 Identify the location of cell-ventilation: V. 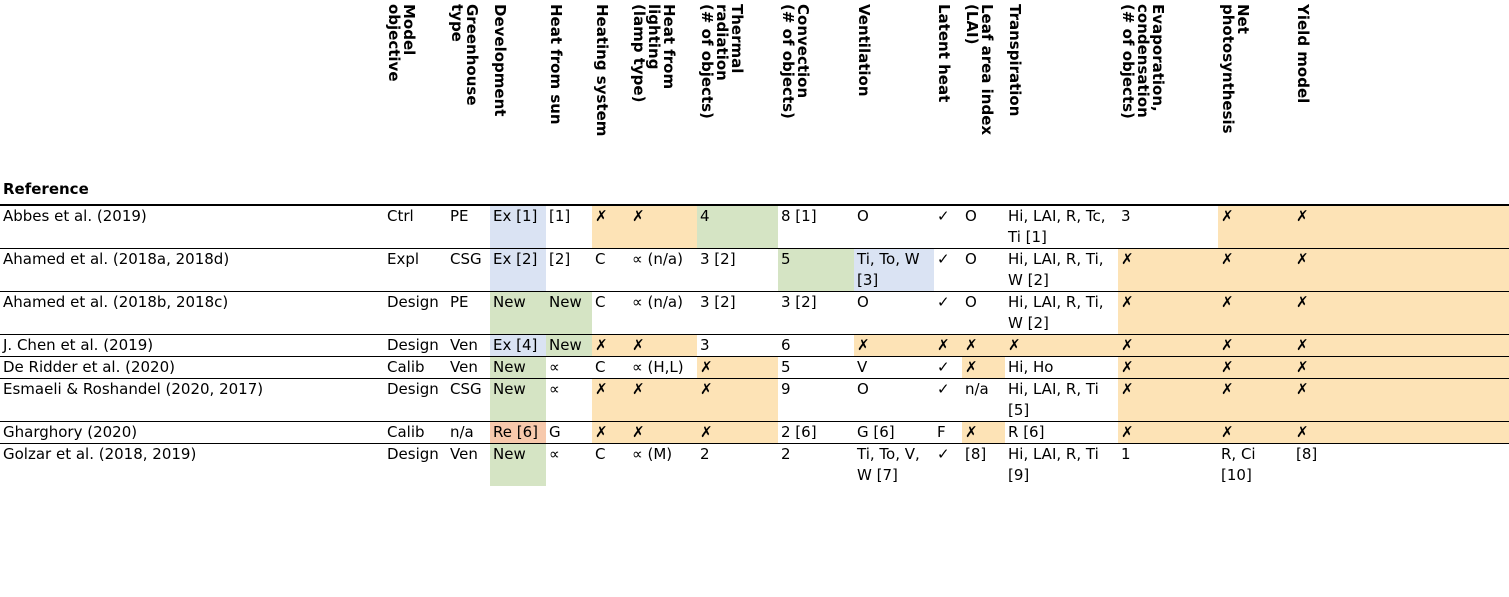
(862, 367).